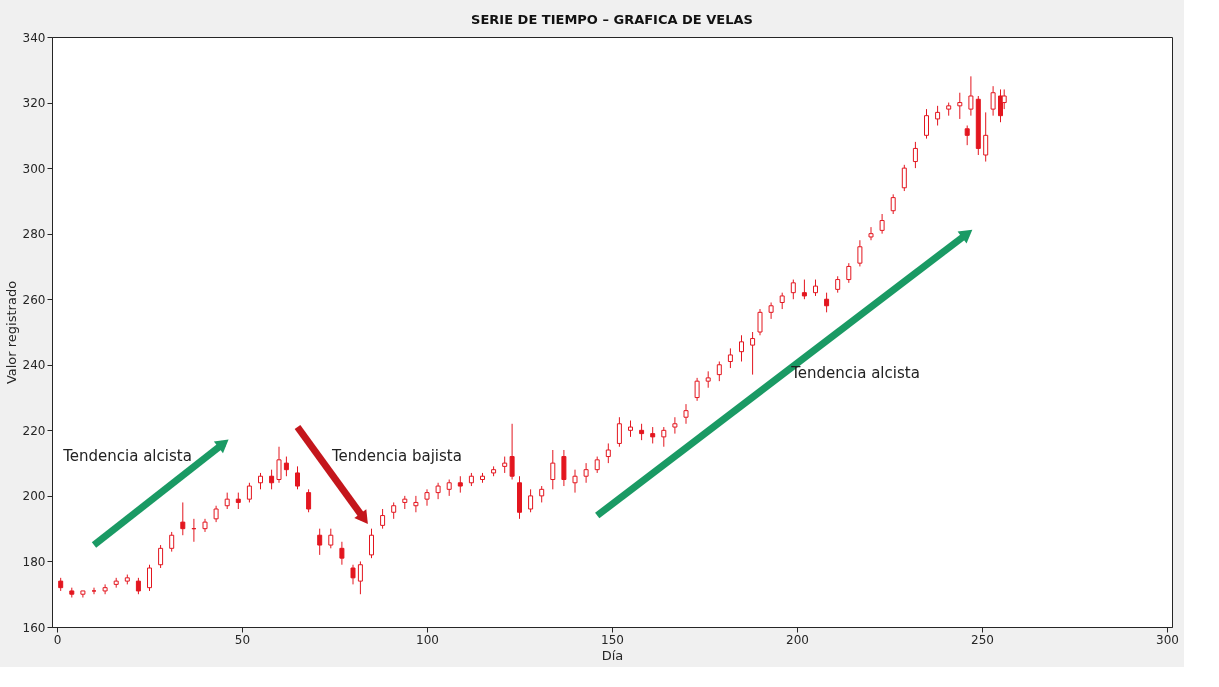  I want to click on y-axis-title: Valor registrado, so click(11, 332).